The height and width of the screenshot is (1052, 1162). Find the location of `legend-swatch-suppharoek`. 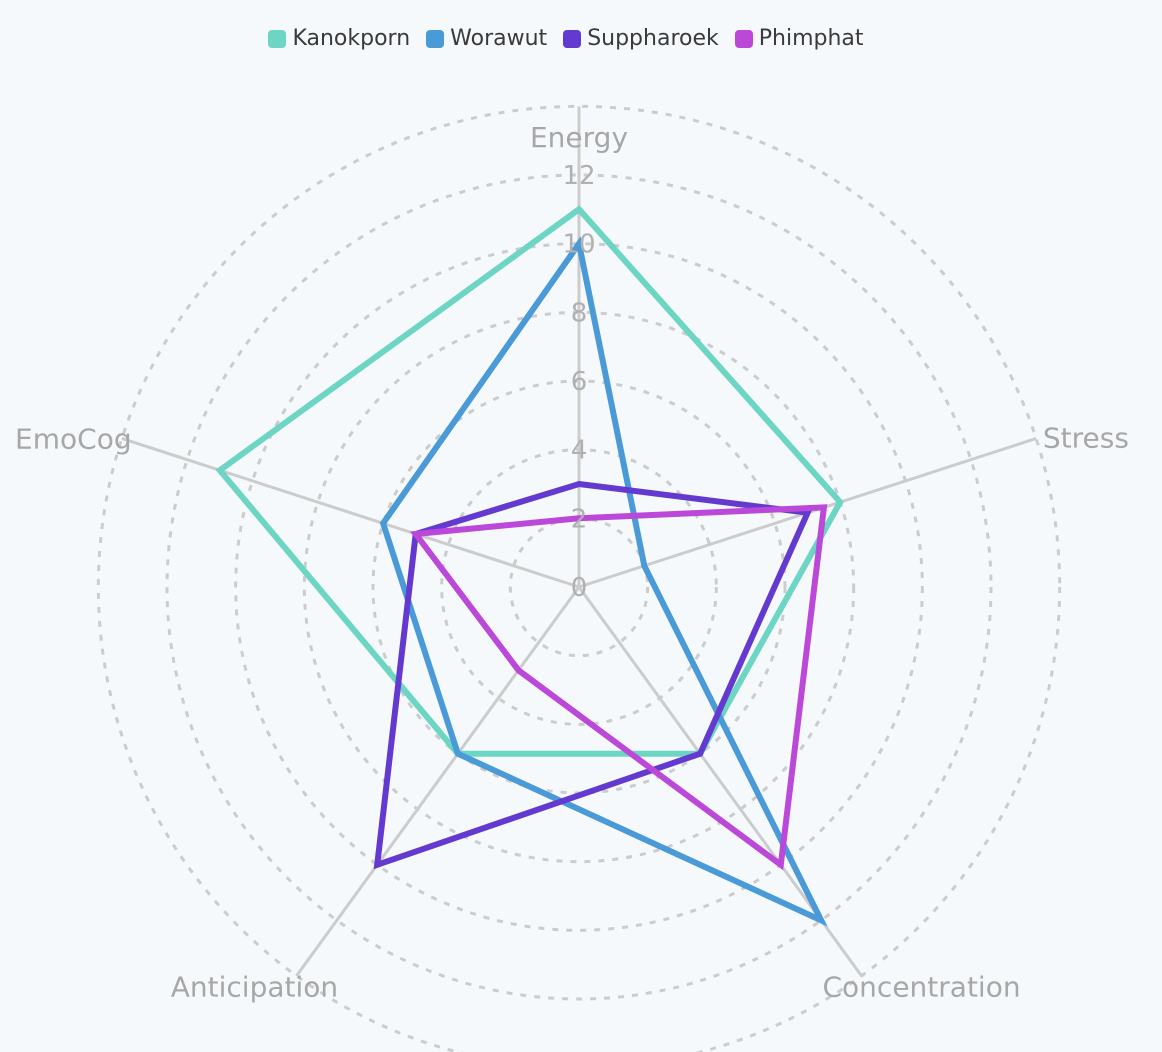

legend-swatch-suppharoek is located at coordinates (572, 38).